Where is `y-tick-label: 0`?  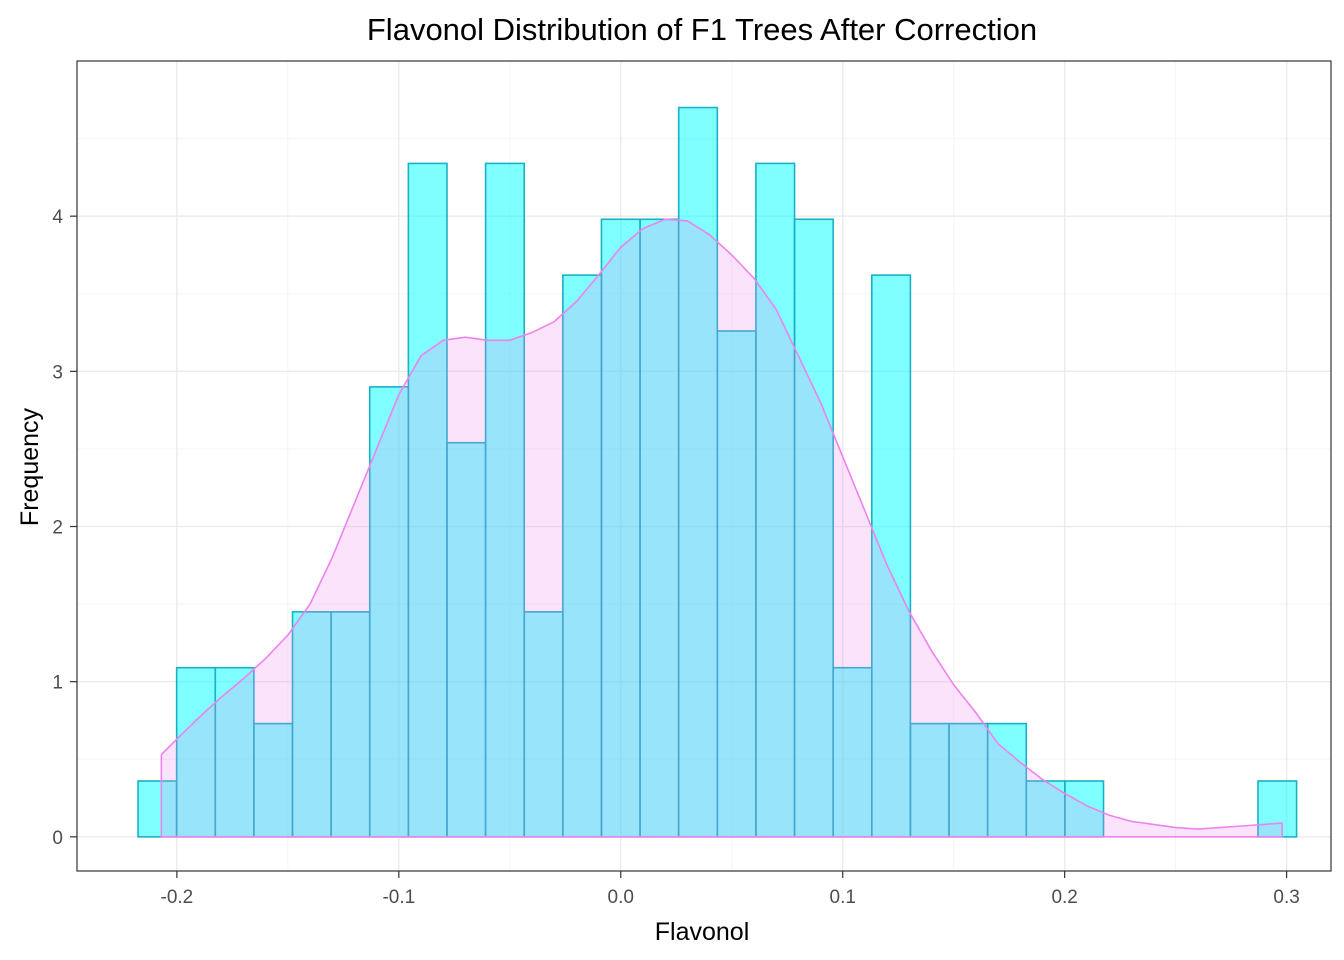
y-tick-label: 0 is located at coordinates (57, 838).